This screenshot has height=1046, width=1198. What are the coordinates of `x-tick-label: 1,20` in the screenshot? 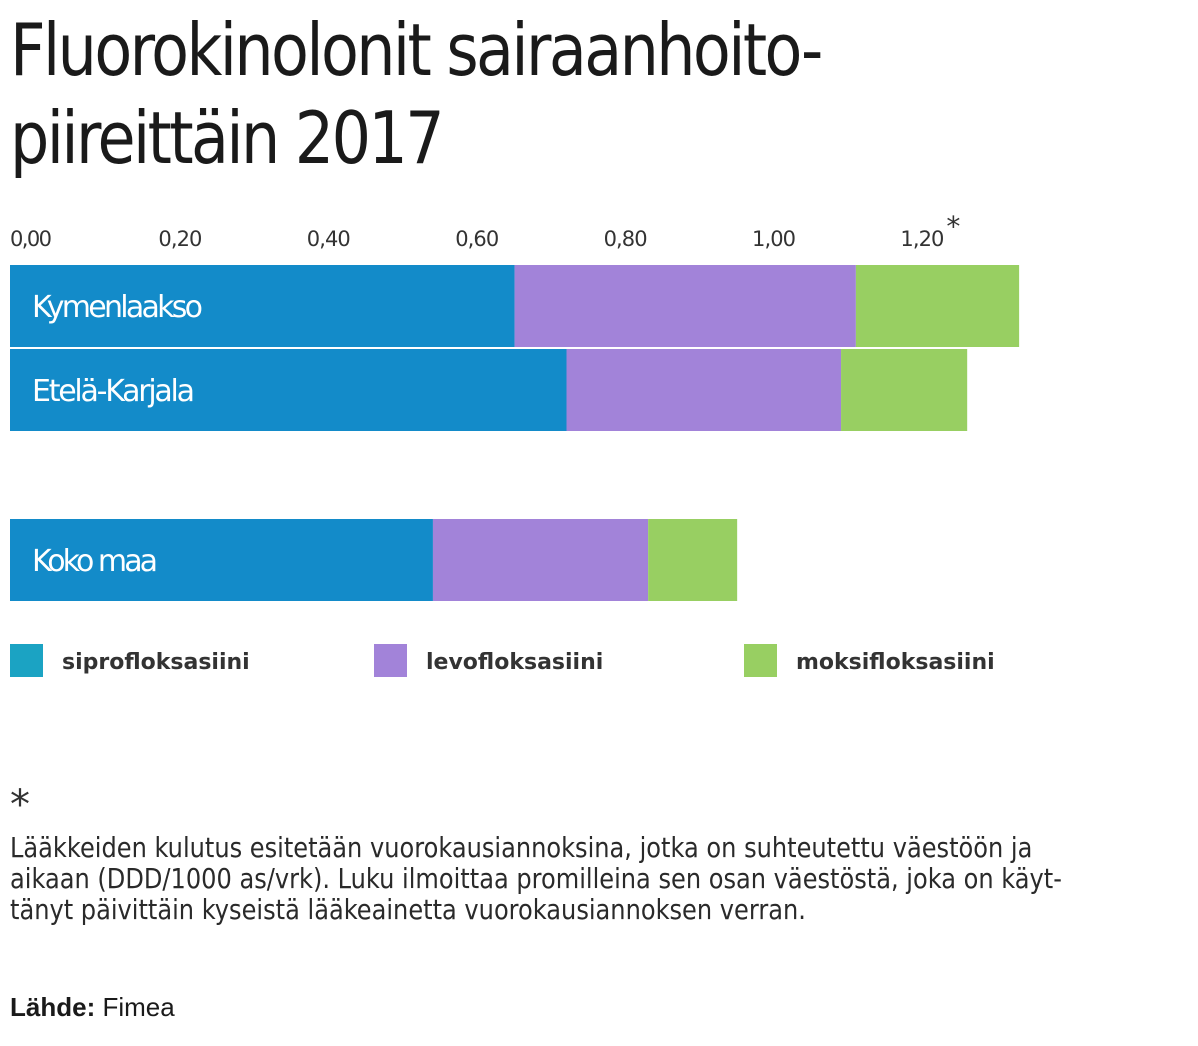 It's located at (922, 239).